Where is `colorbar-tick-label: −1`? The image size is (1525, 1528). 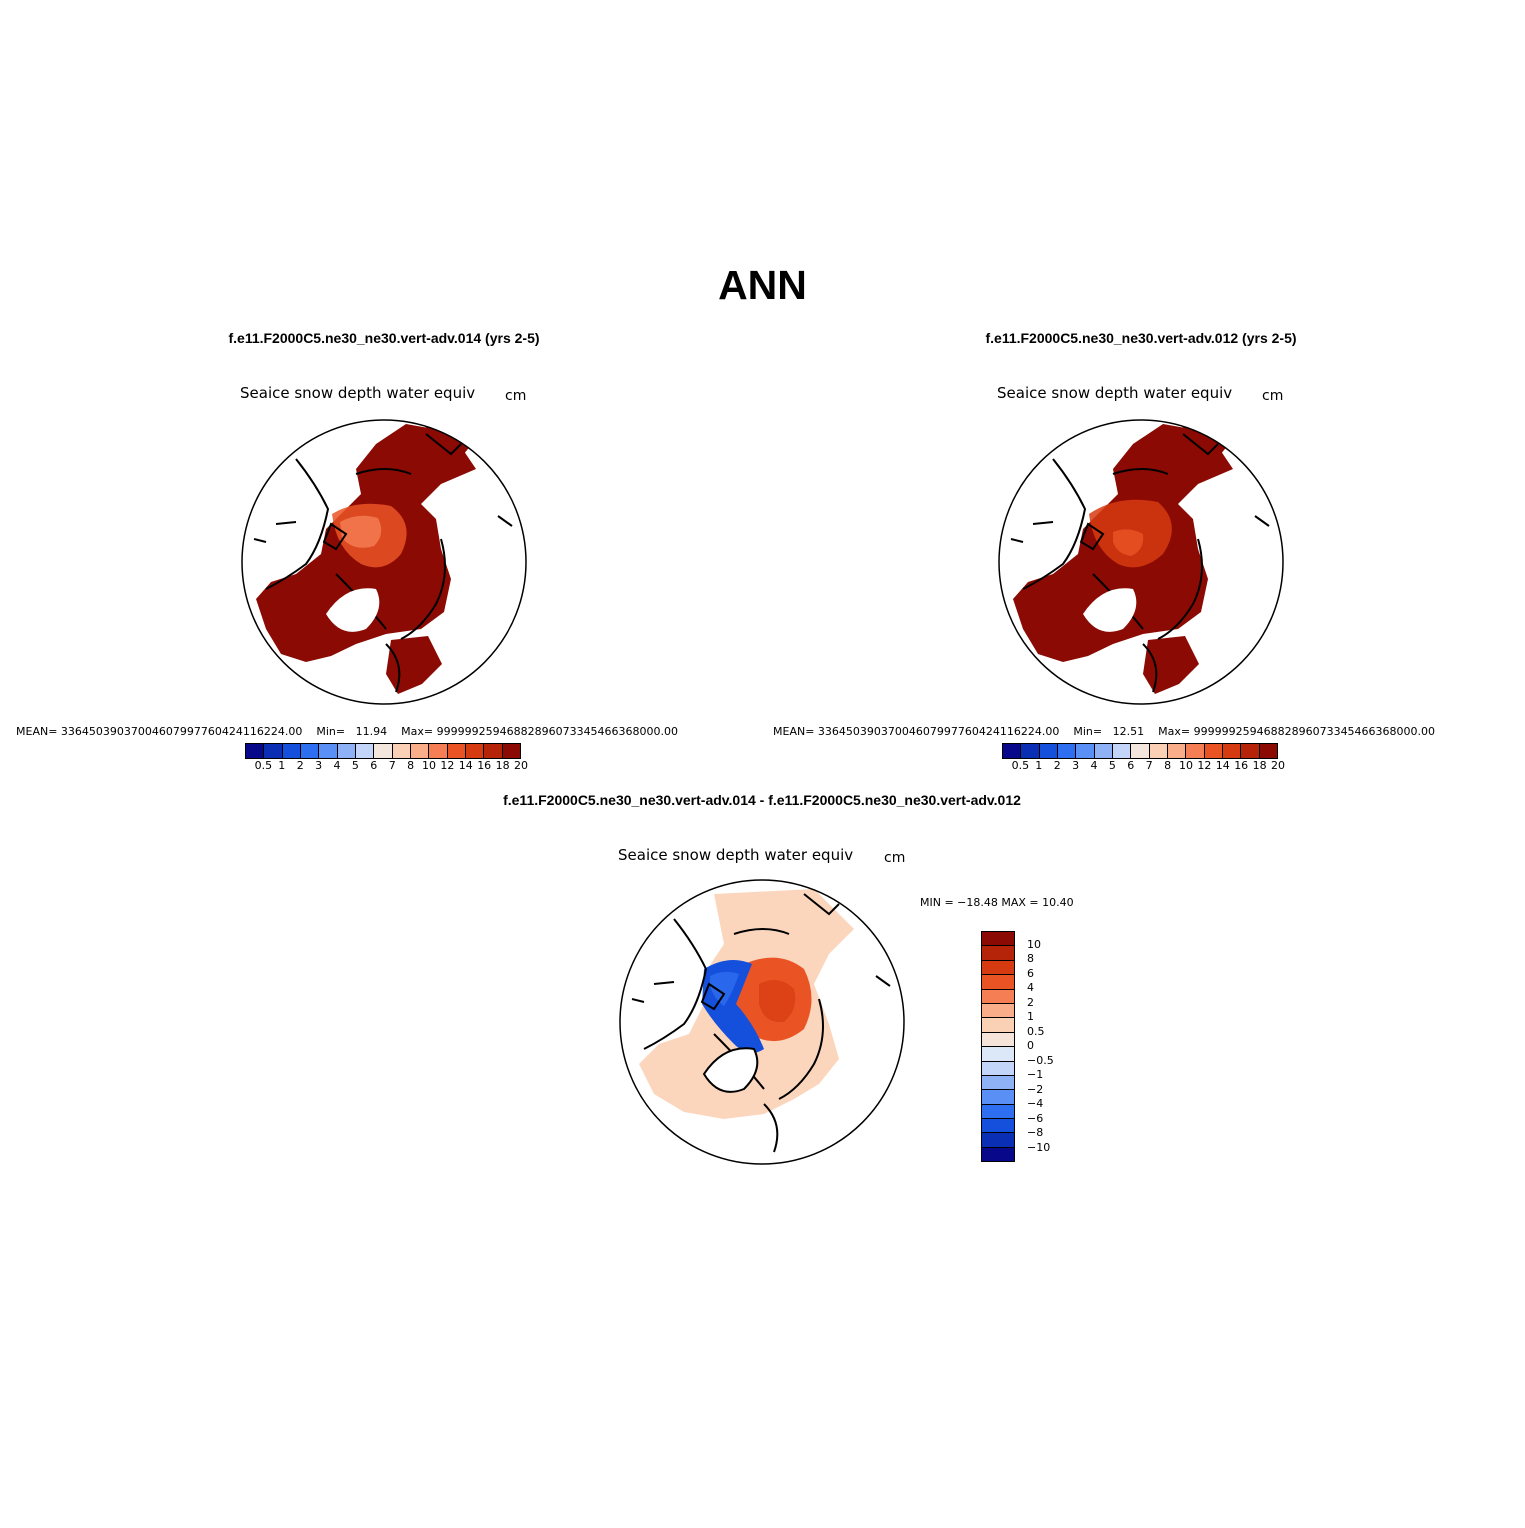 colorbar-tick-label: −1 is located at coordinates (1035, 1074).